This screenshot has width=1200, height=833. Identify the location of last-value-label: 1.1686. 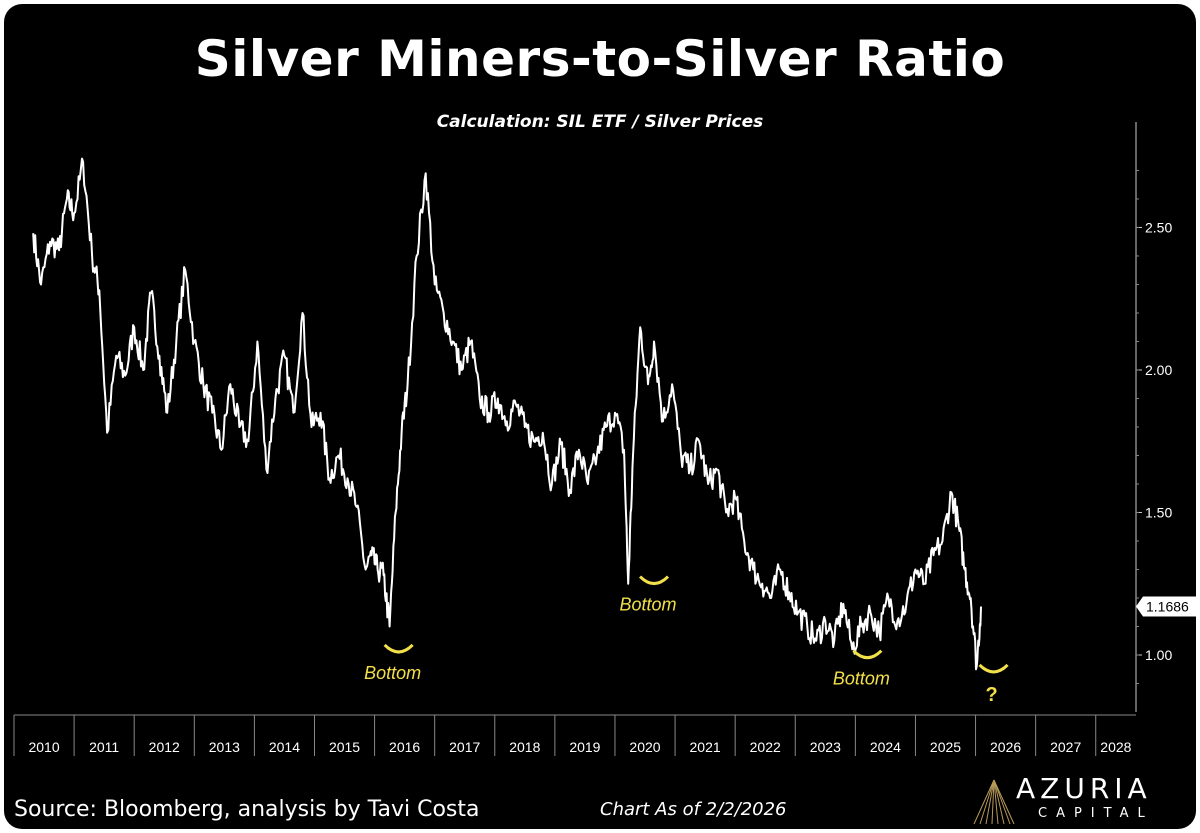
(1167, 607).